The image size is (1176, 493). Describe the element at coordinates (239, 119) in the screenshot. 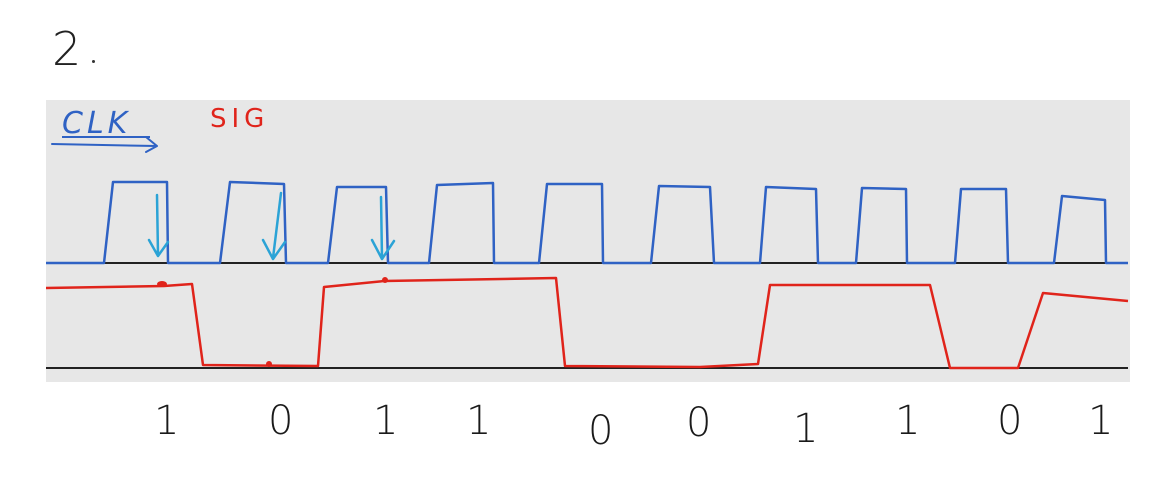

I see `sig-label: SIG` at that location.